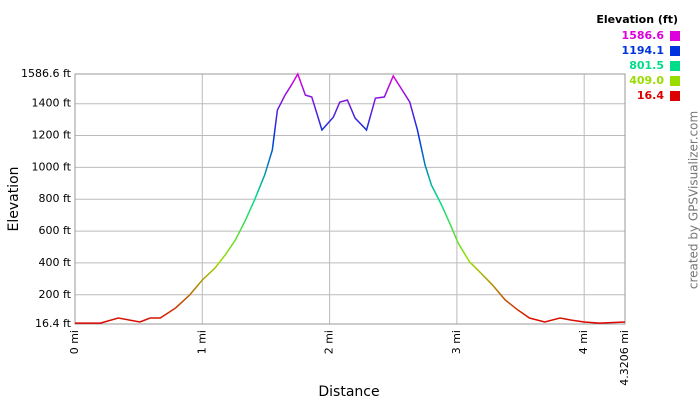  I want to click on legend-label: 1586.6, so click(643, 35).